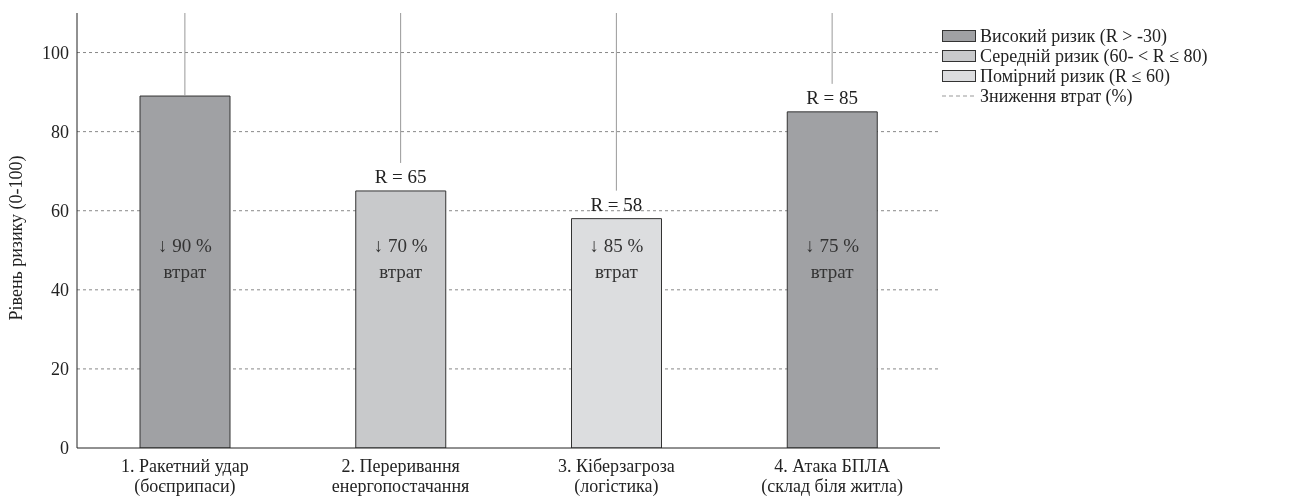  What do you see at coordinates (1073, 36) in the screenshot?
I see `legend-label: Високий ризик (R > -30)` at bounding box center [1073, 36].